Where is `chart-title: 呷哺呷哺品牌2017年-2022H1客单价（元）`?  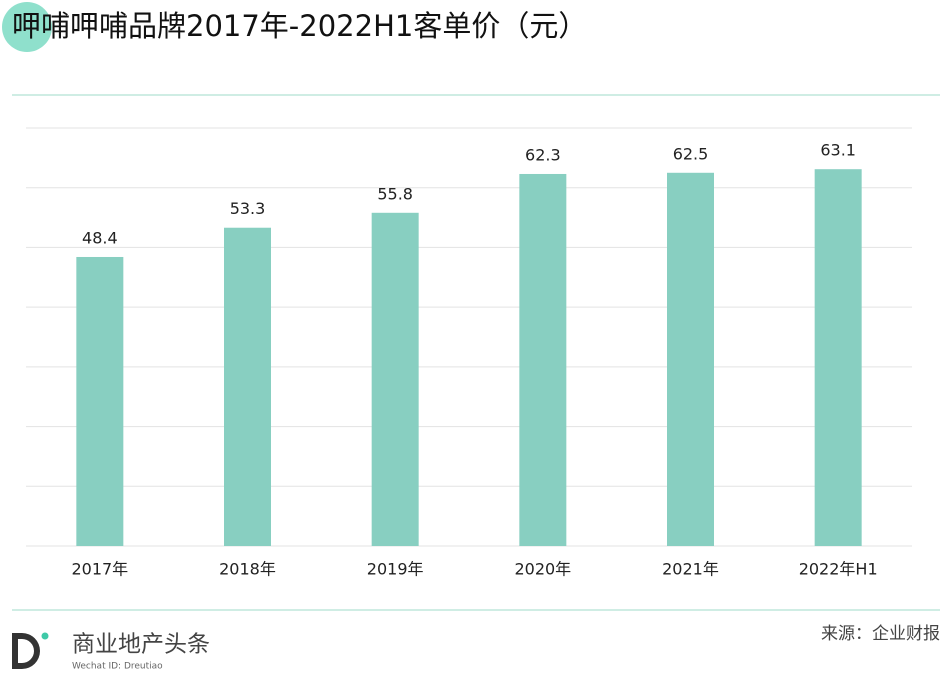
chart-title: 呷哺呷哺品牌2017年-2022H1客单价（元） is located at coordinates (299, 26).